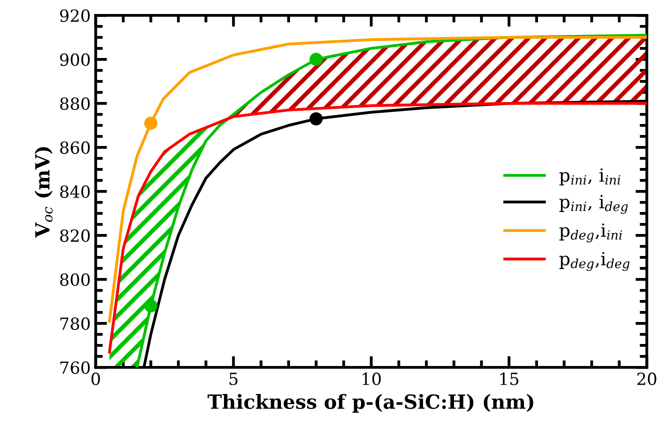 The height and width of the screenshot is (440, 660). Describe the element at coordinates (43, 192) in the screenshot. I see `y-axis-title: V$_{oc}$ (mV)` at that location.